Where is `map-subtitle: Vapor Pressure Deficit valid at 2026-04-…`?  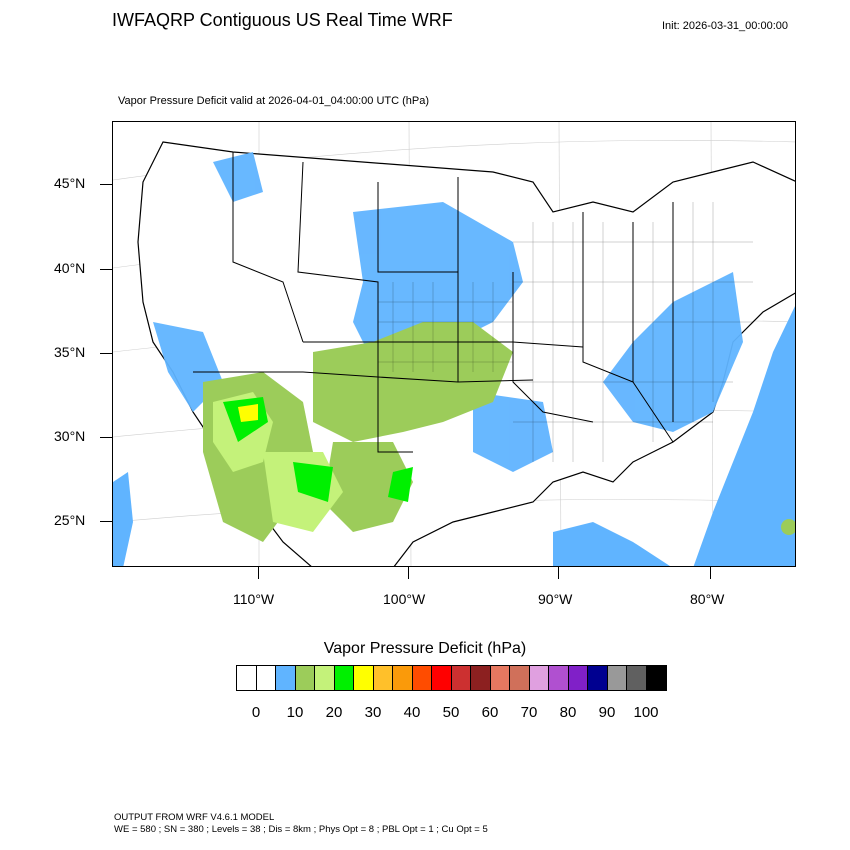 map-subtitle: Vapor Pressure Deficit valid at 2026-04-… is located at coordinates (274, 101).